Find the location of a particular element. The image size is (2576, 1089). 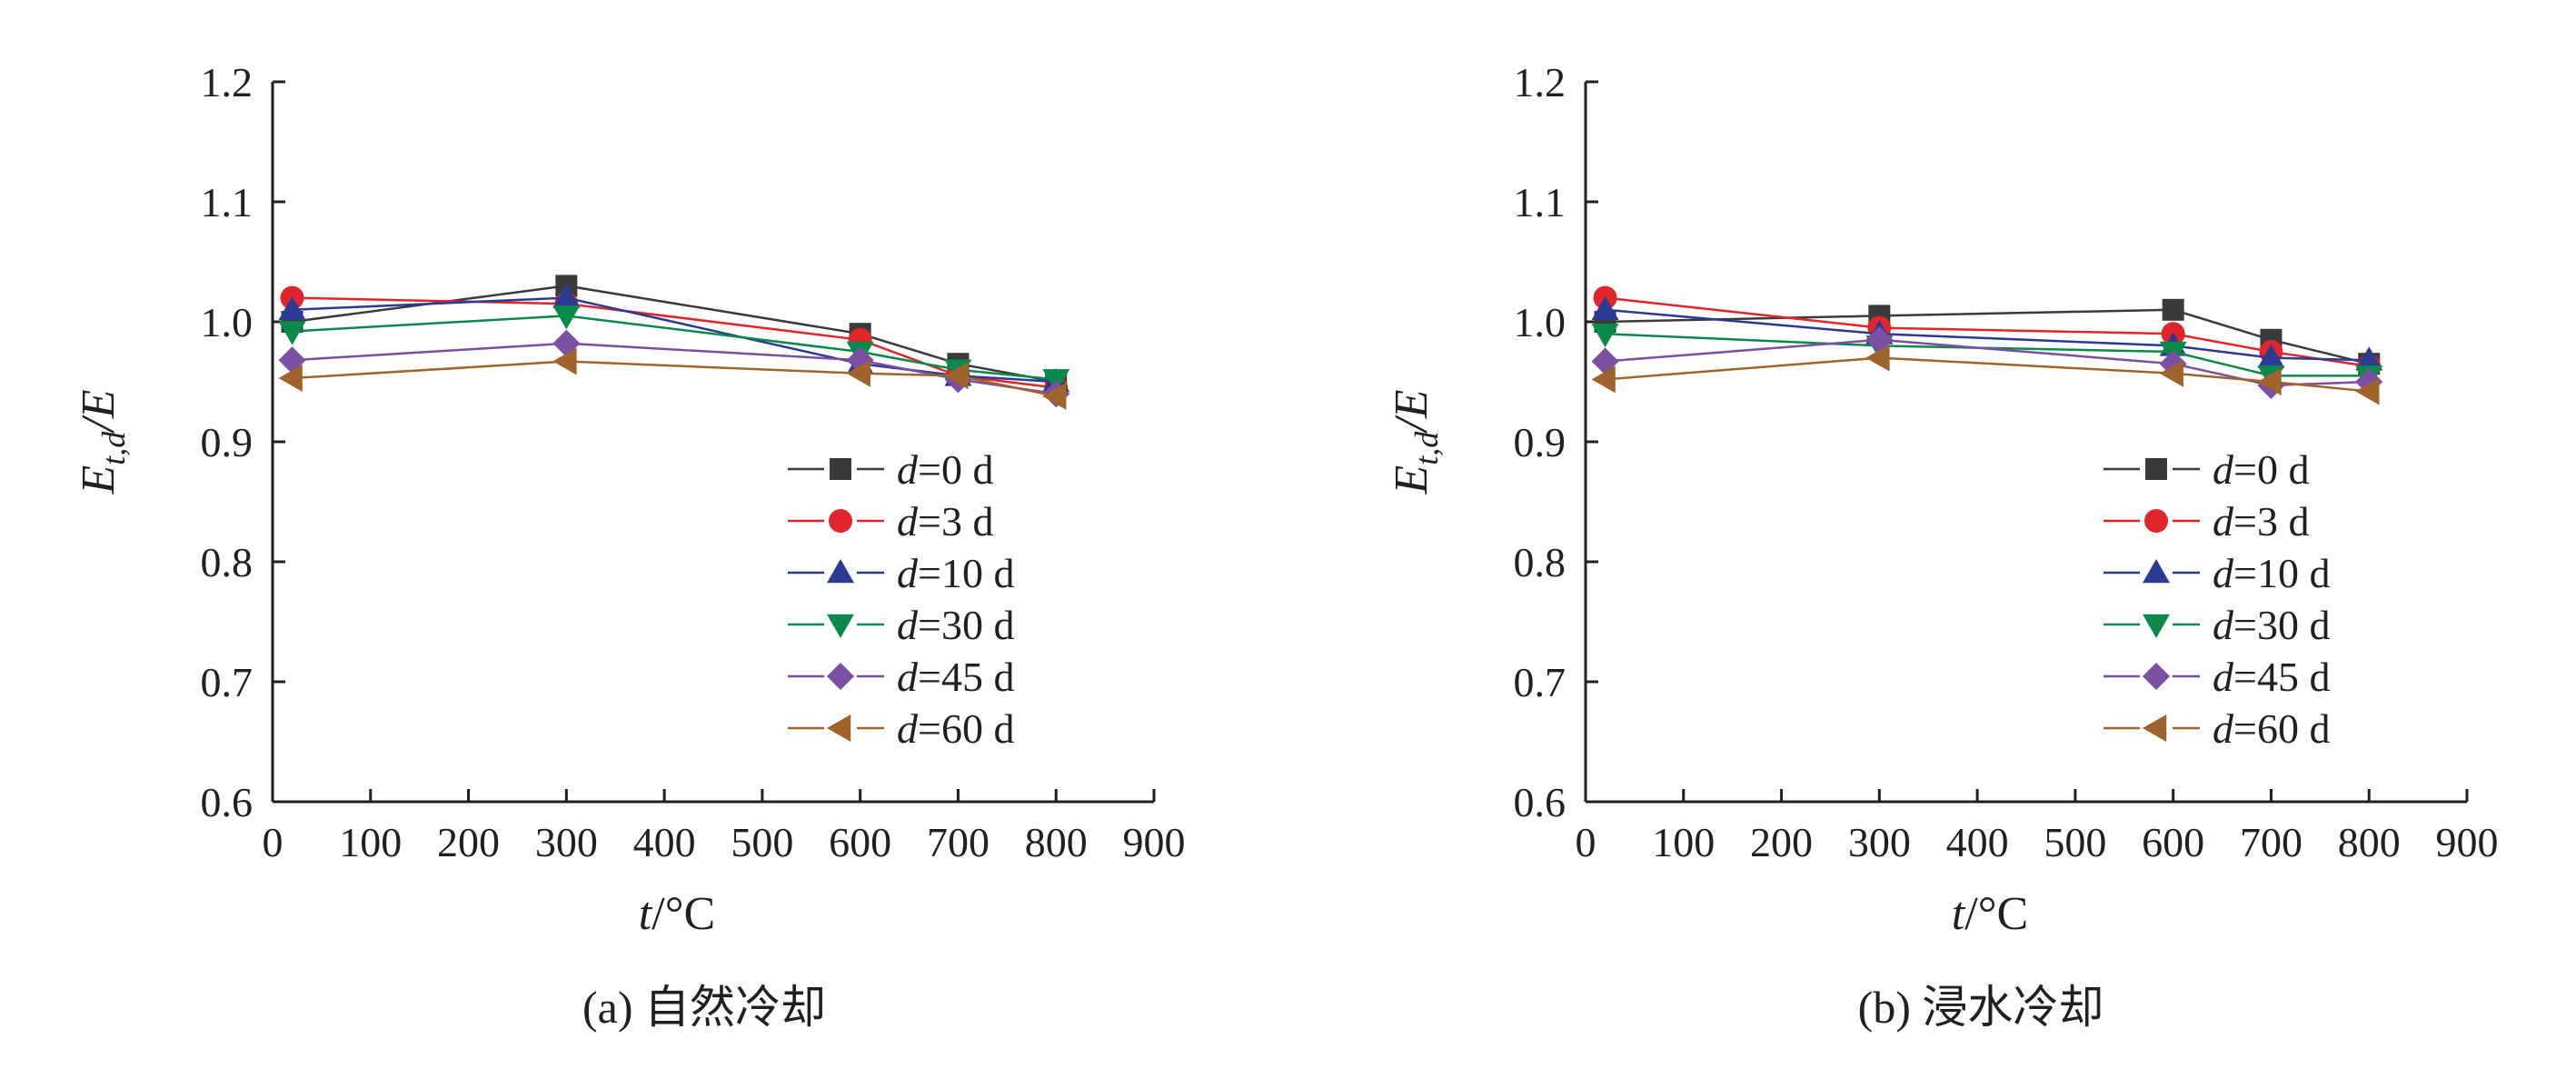

panel-caption: (a) 自然冷却 is located at coordinates (704, 1007).